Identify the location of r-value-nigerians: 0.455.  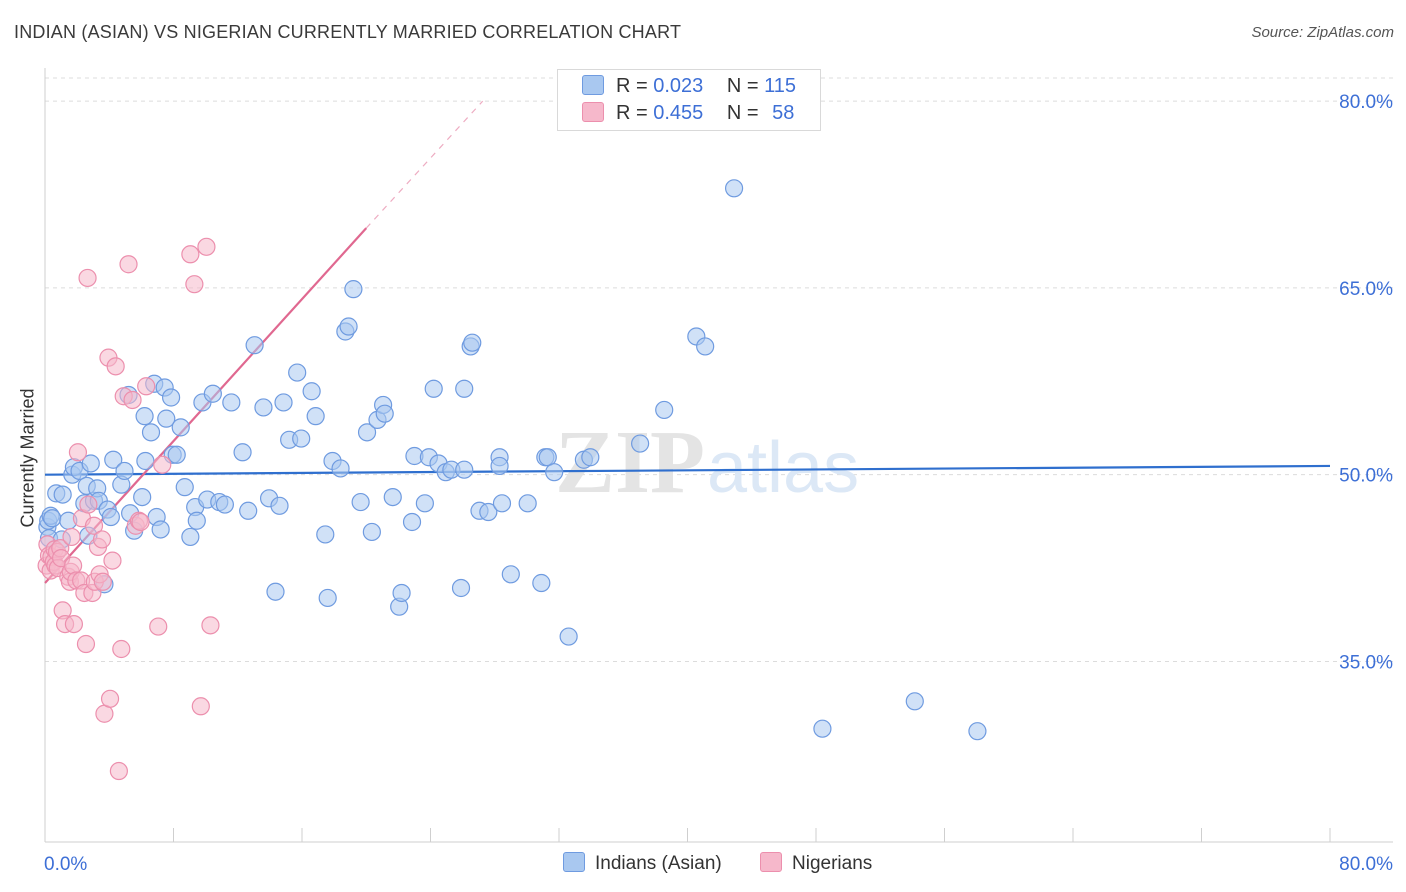
(678, 113).